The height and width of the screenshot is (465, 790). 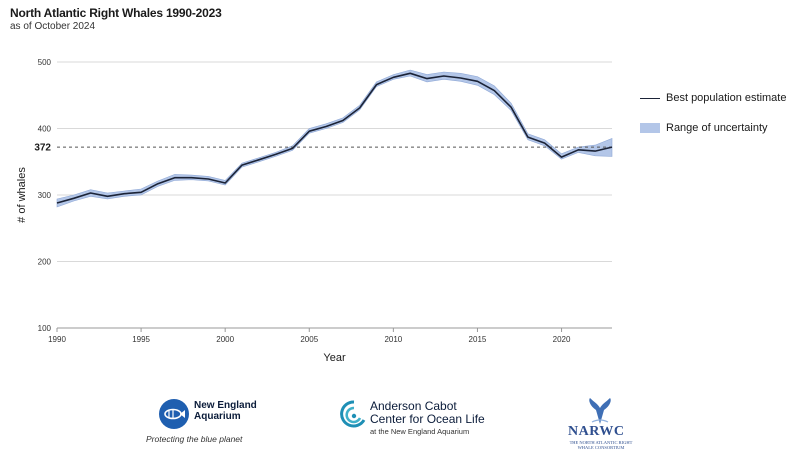 I want to click on y-tick-label: 100, so click(x=45, y=328).